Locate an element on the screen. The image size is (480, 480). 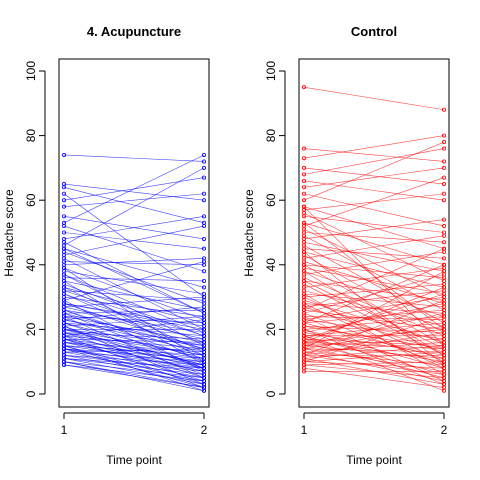
chart-title: 4. Acupuncture is located at coordinates (134, 31).